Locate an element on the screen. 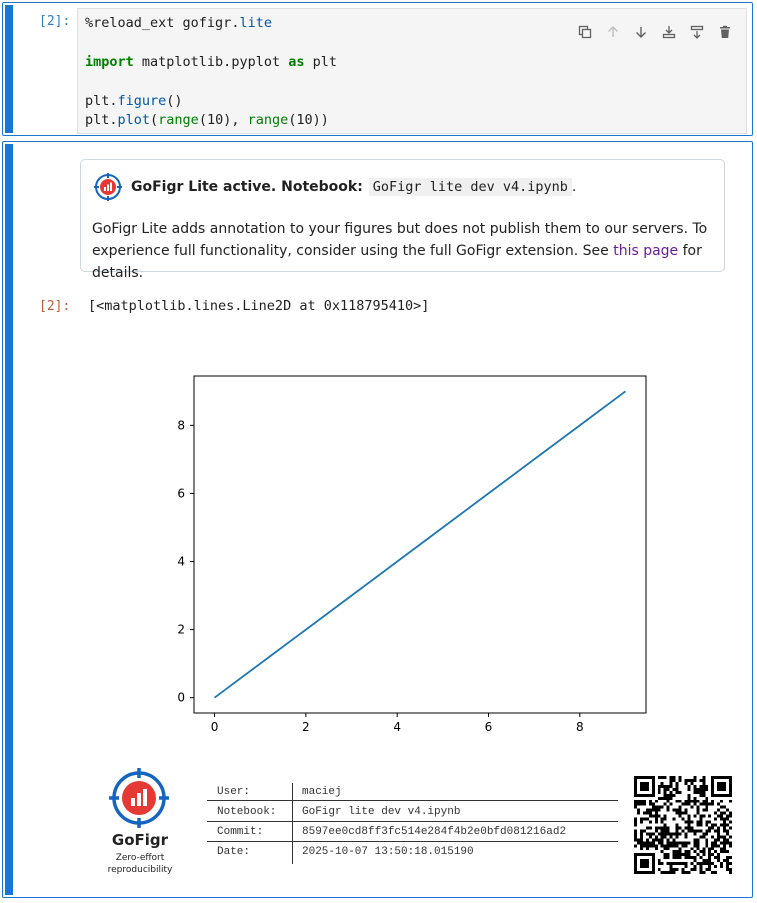 The width and height of the screenshot is (757, 903). notebook-name: GoFigr lite dev v4.ipynb is located at coordinates (470, 187).